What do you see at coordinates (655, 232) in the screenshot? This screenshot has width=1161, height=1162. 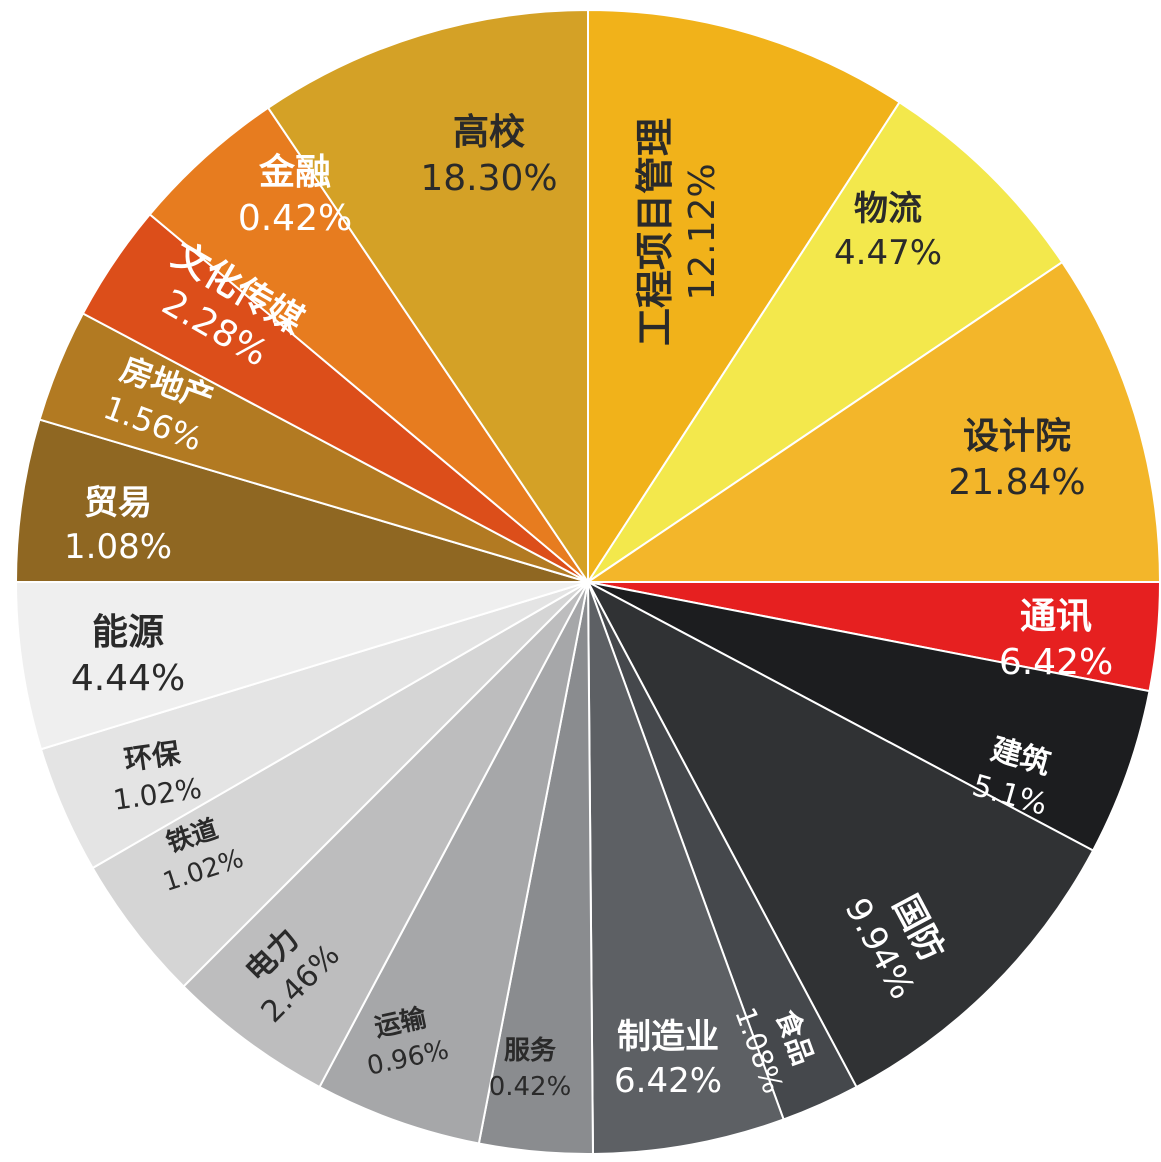 I see `slice-name-label: 工程项目管理` at bounding box center [655, 232].